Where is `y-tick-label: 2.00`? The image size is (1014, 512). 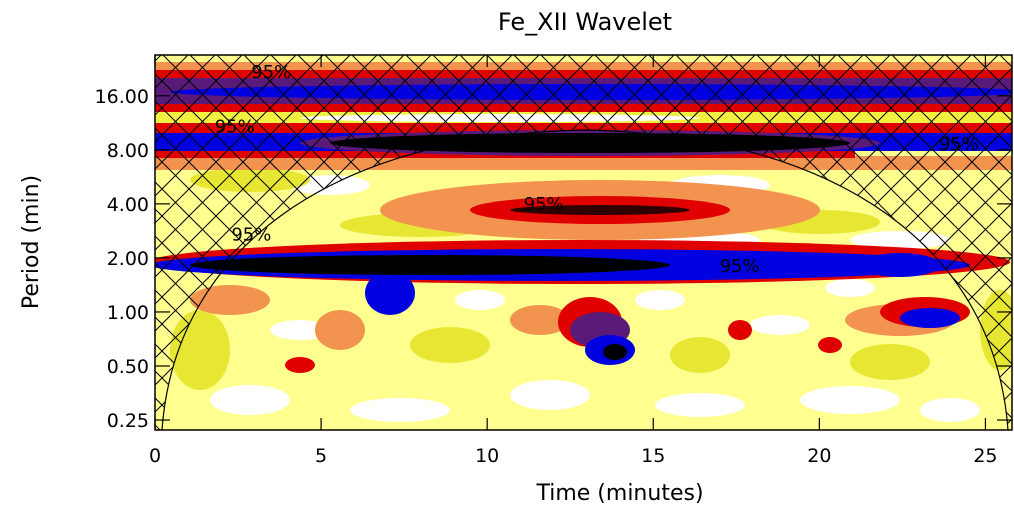
y-tick-label: 2.00 is located at coordinates (128, 259).